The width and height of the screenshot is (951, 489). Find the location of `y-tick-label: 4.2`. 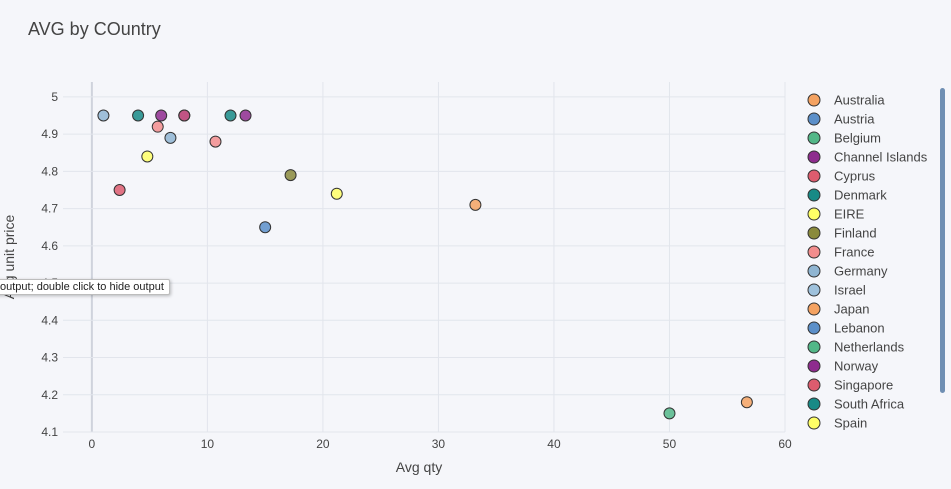

y-tick-label: 4.2 is located at coordinates (49, 395).